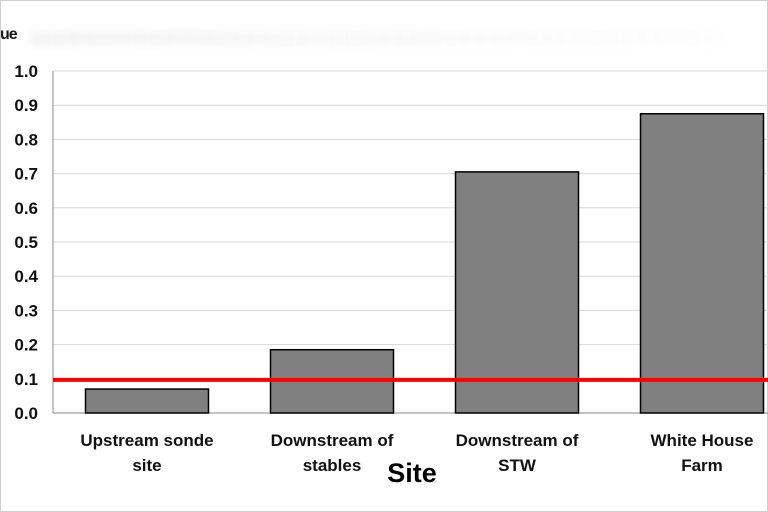  I want to click on y-tick-label: 0.8, so click(26, 139).